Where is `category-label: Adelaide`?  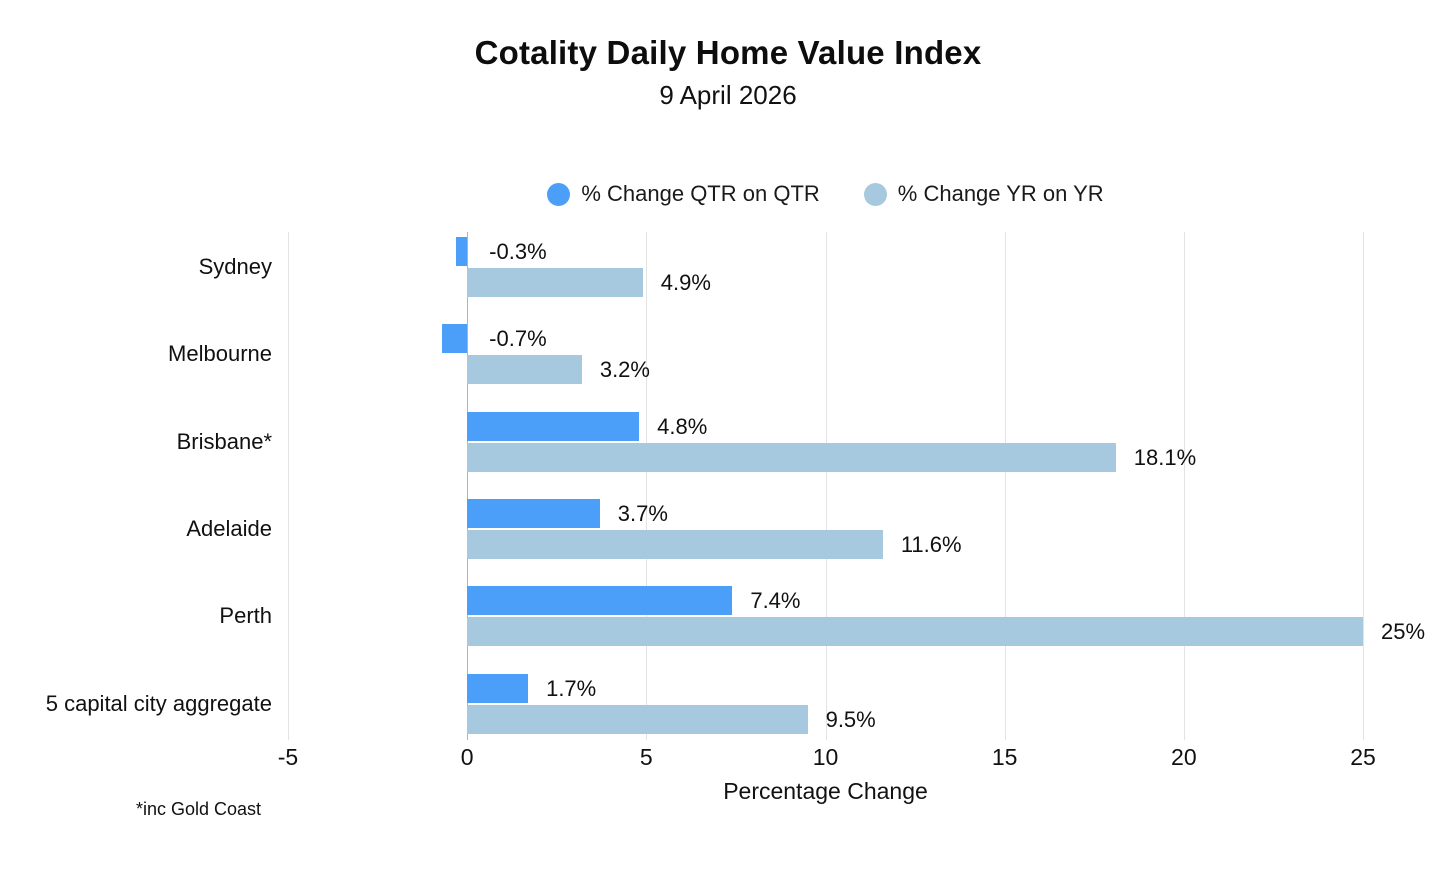 category-label: Adelaide is located at coordinates (229, 528).